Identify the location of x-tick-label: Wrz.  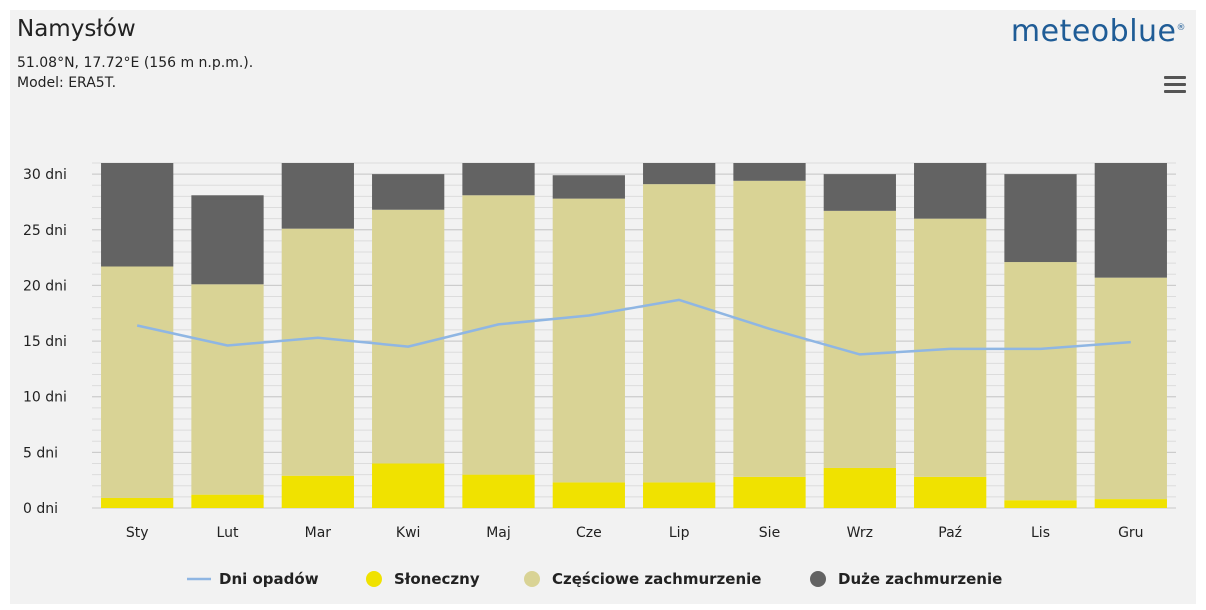
(860, 533).